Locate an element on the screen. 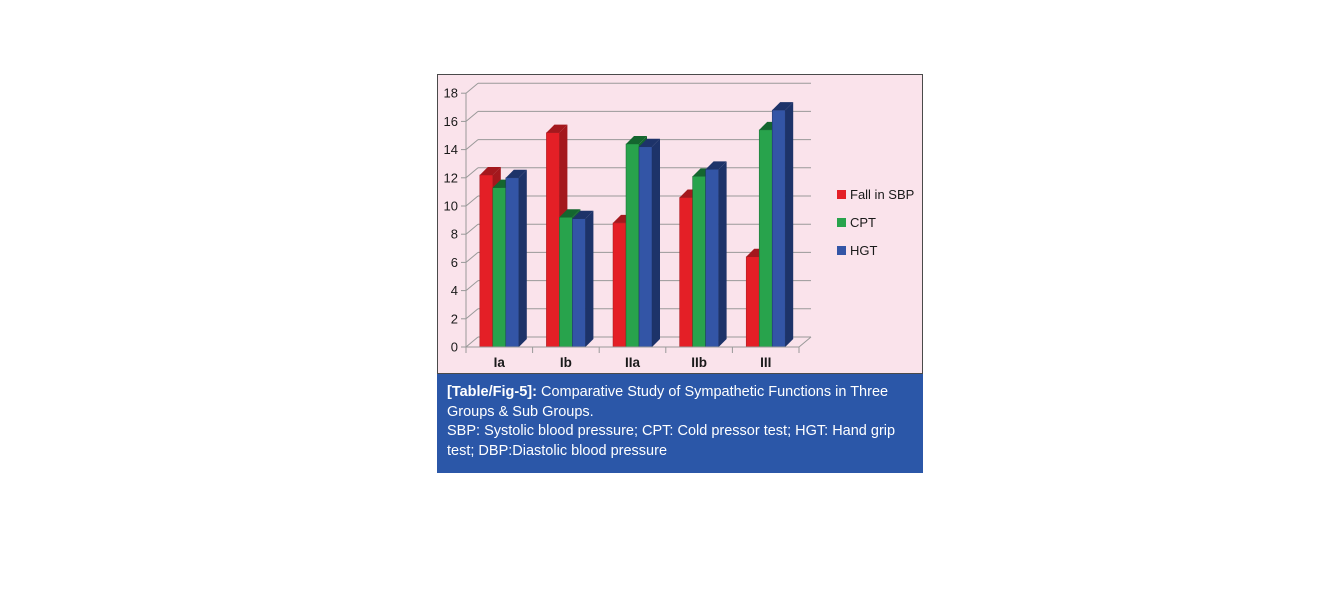  legend-label-CPT: CPT is located at coordinates (863, 222).